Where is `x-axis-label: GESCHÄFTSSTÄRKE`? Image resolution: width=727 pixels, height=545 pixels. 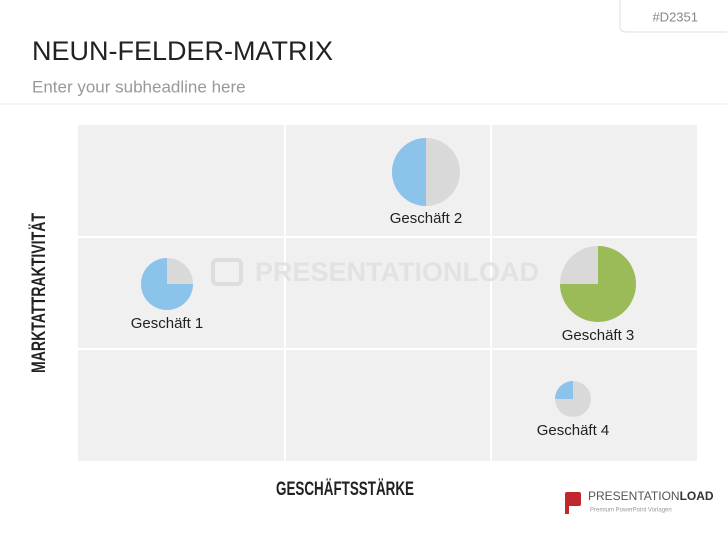
x-axis-label: GESCHÄFTSSTÄRKE is located at coordinates (345, 489).